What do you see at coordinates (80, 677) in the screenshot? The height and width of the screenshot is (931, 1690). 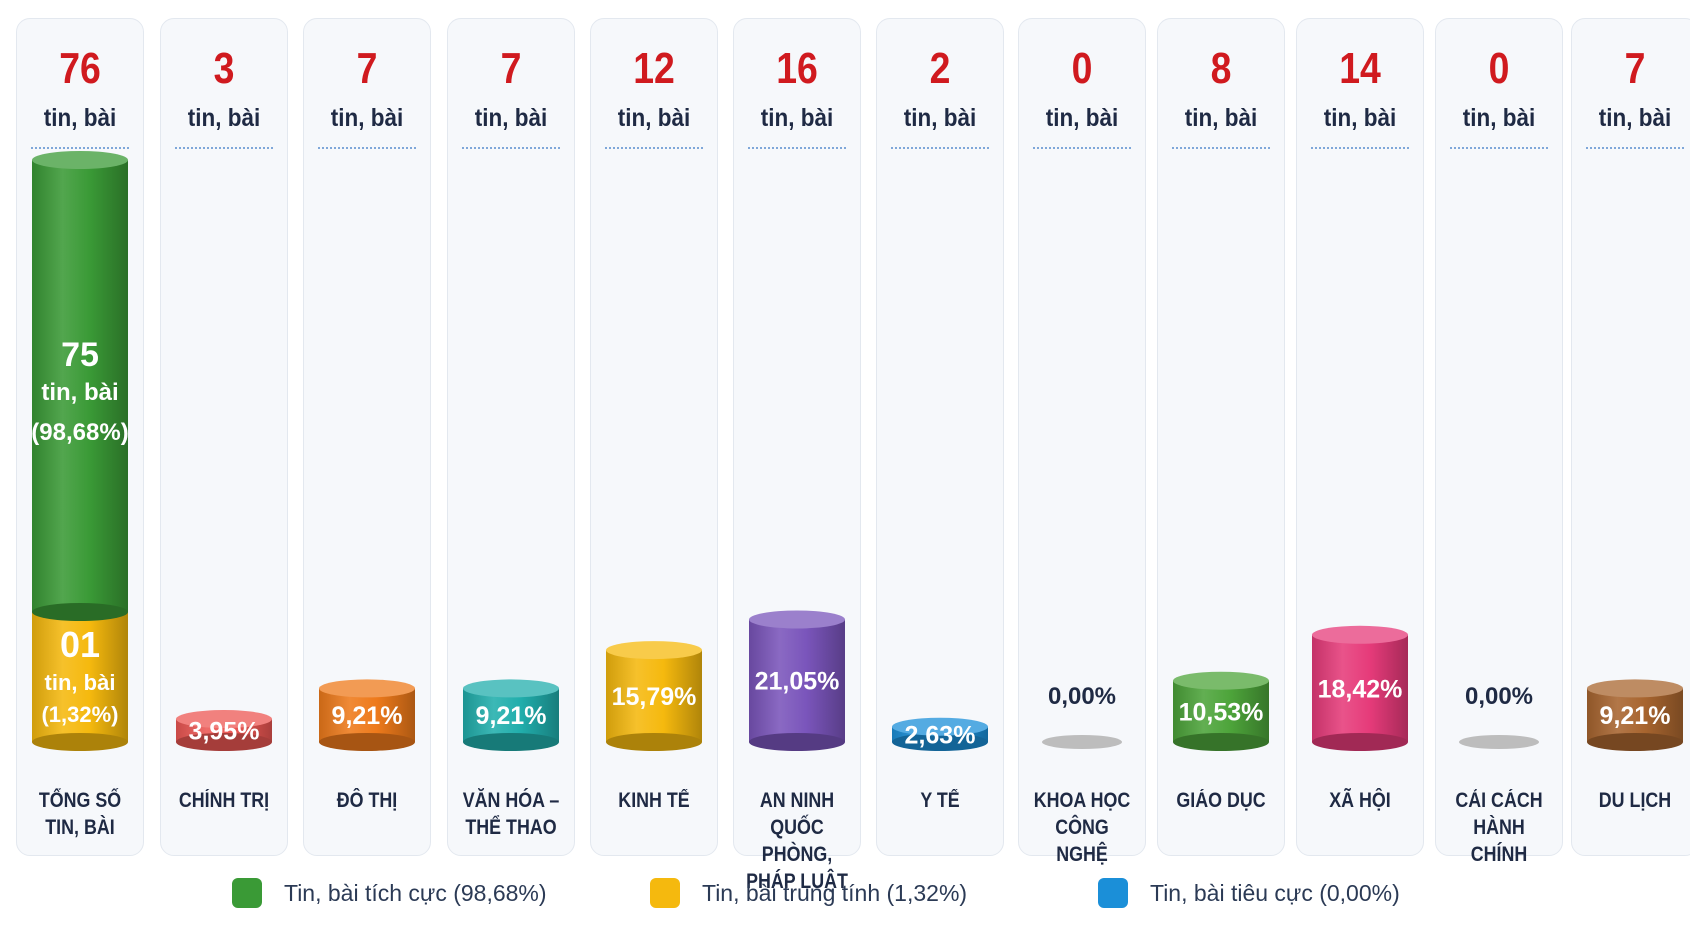 I see `total-neutral-bar-body` at bounding box center [80, 677].